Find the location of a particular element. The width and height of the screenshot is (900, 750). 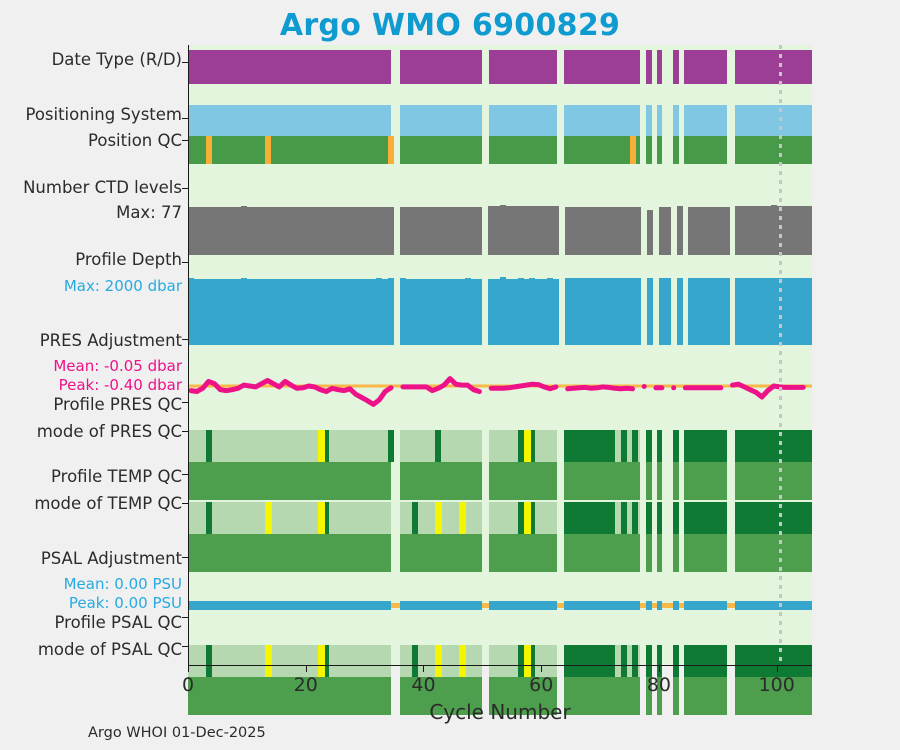

x-axis-title: Cycle Number is located at coordinates (500, 712).